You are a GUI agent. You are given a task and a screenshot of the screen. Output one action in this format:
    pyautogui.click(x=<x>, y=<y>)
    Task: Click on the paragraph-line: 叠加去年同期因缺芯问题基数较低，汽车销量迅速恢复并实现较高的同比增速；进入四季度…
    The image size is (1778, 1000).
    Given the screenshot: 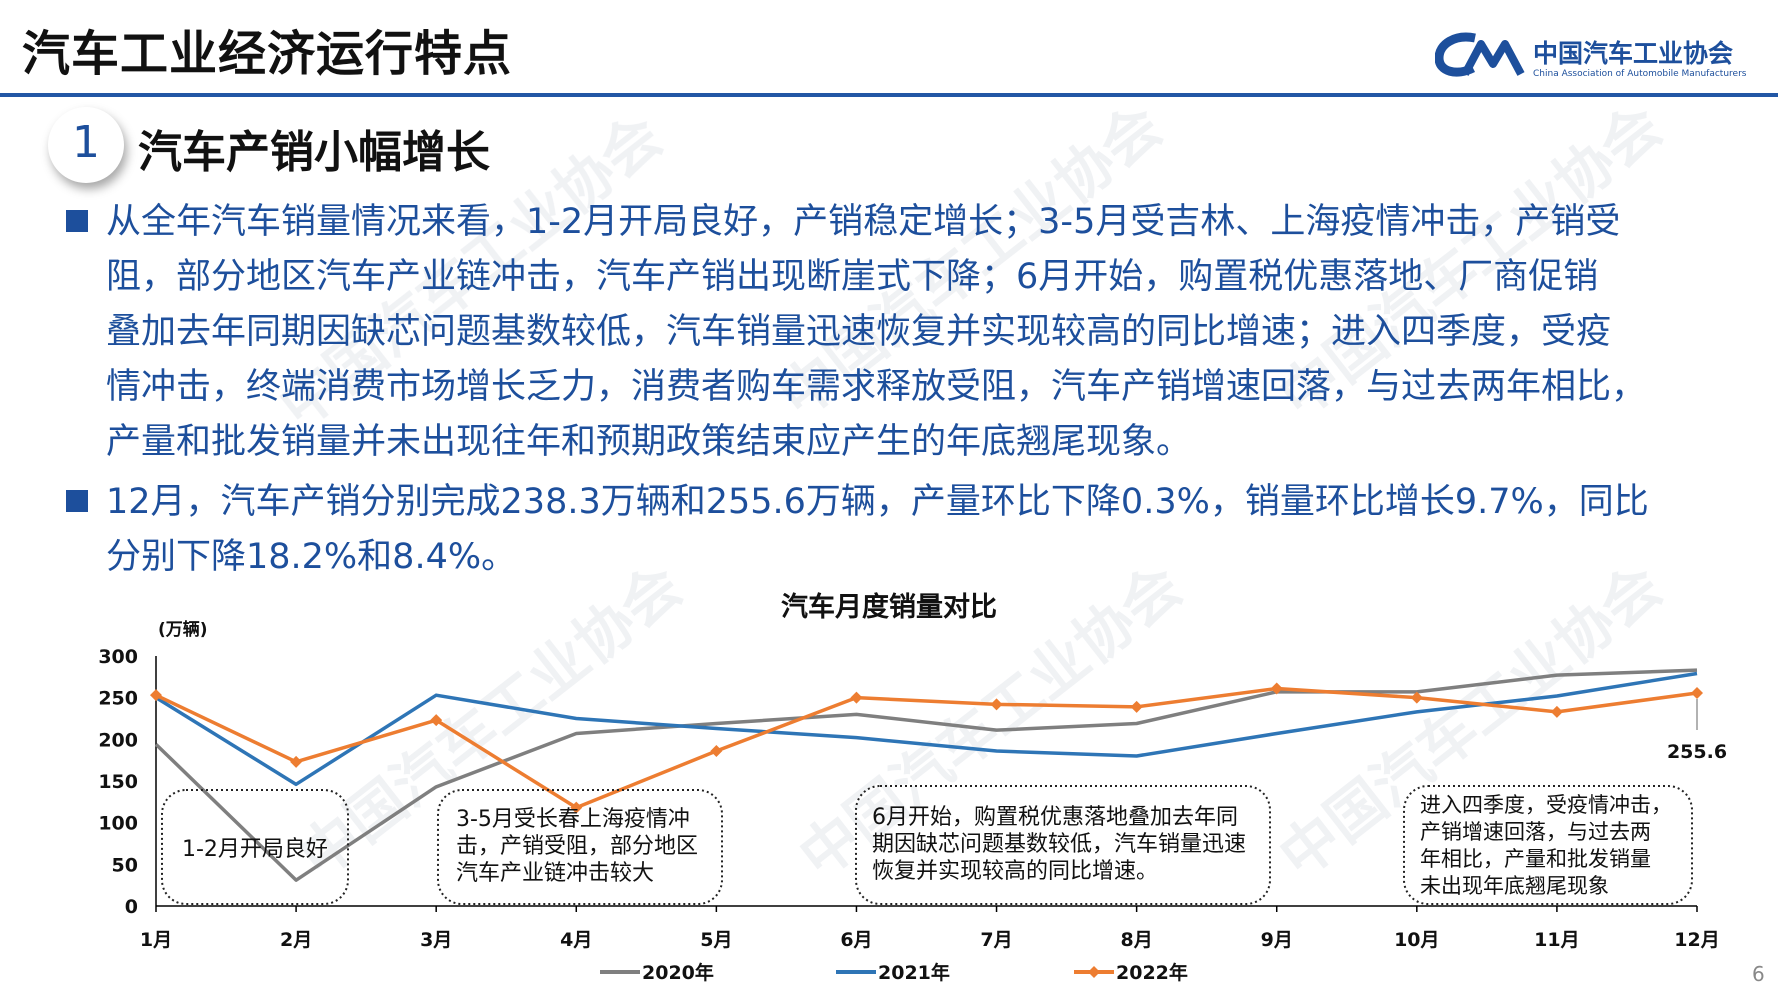 What is the action you would take?
    pyautogui.click(x=859, y=332)
    